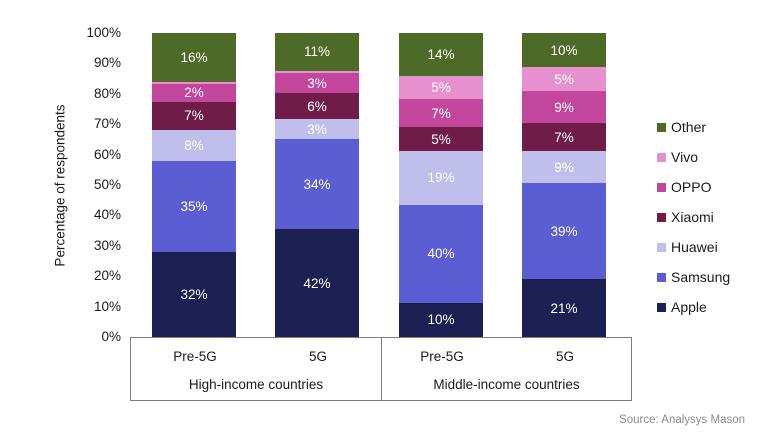 This screenshot has height=447, width=769. Describe the element at coordinates (111, 336) in the screenshot. I see `y-tick-label: 0%` at that location.